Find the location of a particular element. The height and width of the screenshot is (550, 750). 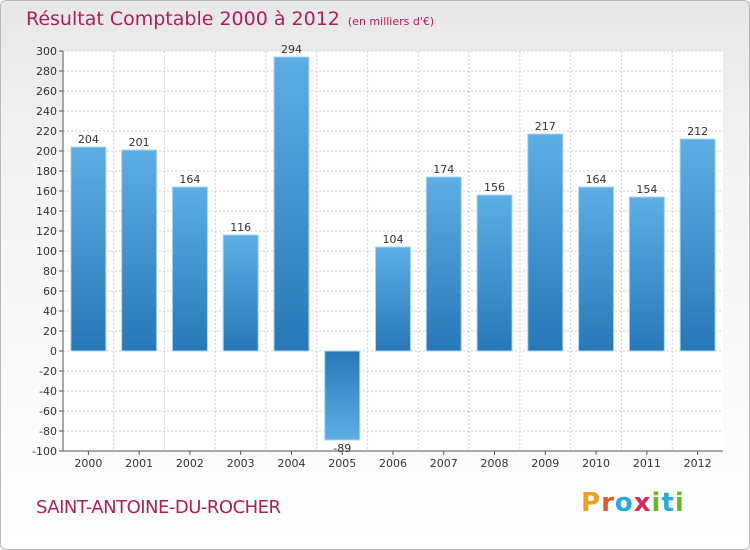

y-tick-label: 120 is located at coordinates (46, 231).